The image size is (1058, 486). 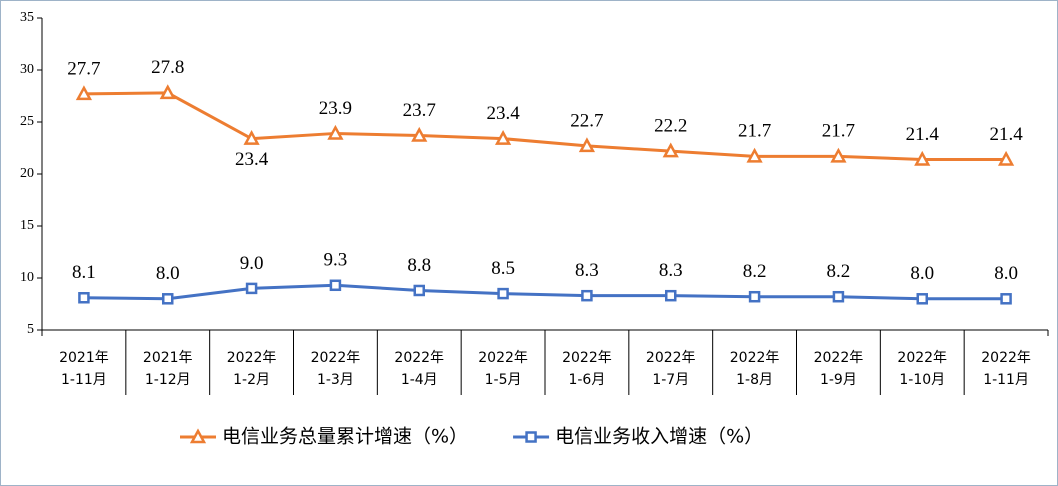 I want to click on x-tick-label: 2022年 1-2月, so click(x=252, y=369).